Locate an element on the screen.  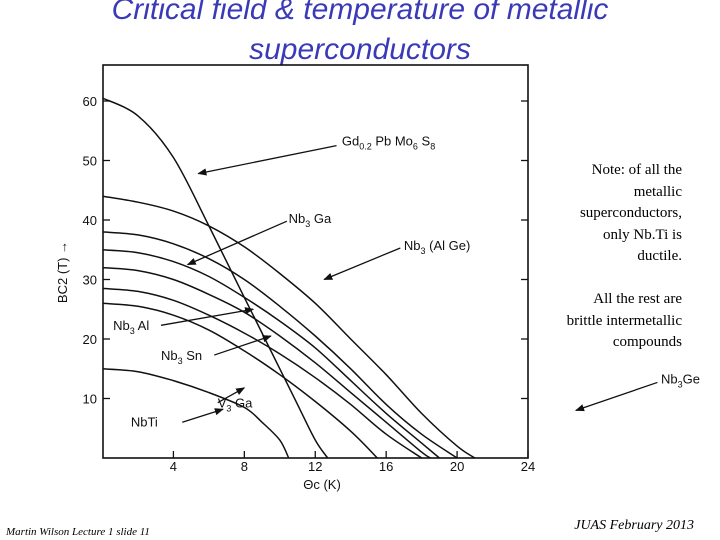
y-axis-label: BC2 (T) → is located at coordinates (62, 272).